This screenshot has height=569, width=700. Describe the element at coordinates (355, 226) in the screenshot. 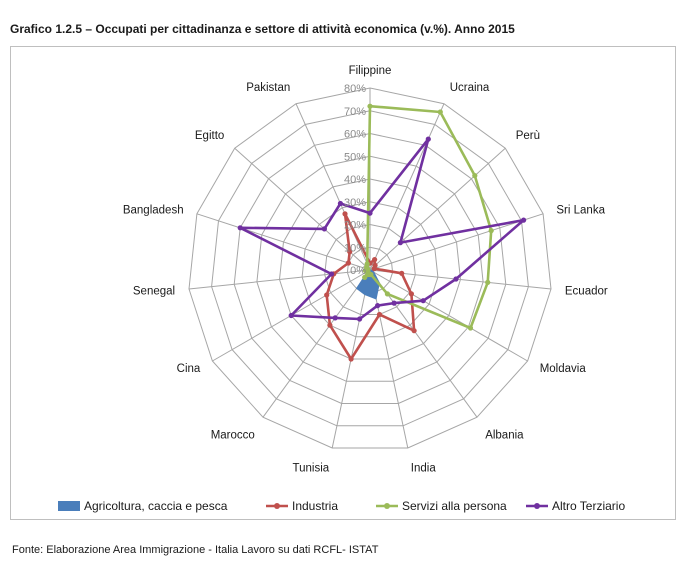

I see `r-tick-label: 20%` at that location.